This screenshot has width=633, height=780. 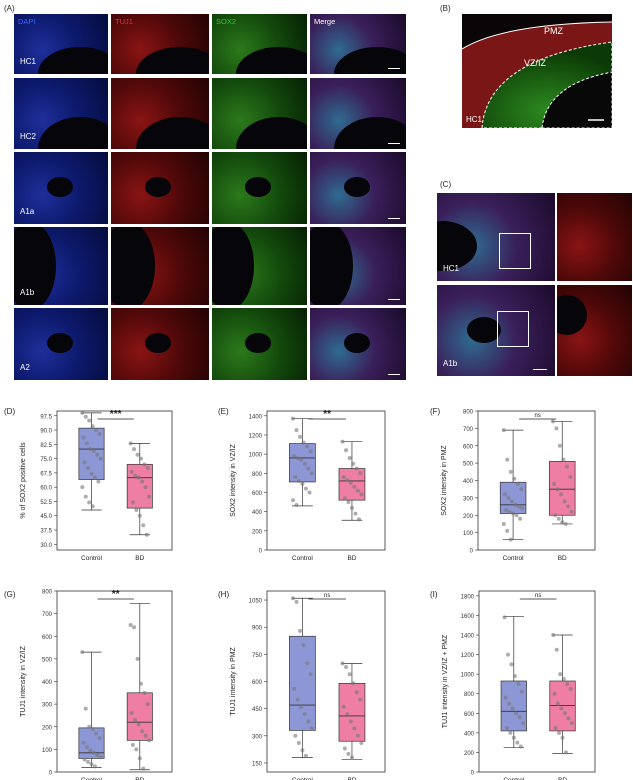 I want to click on chart-e-ytick-label: 800, so click(x=257, y=475).